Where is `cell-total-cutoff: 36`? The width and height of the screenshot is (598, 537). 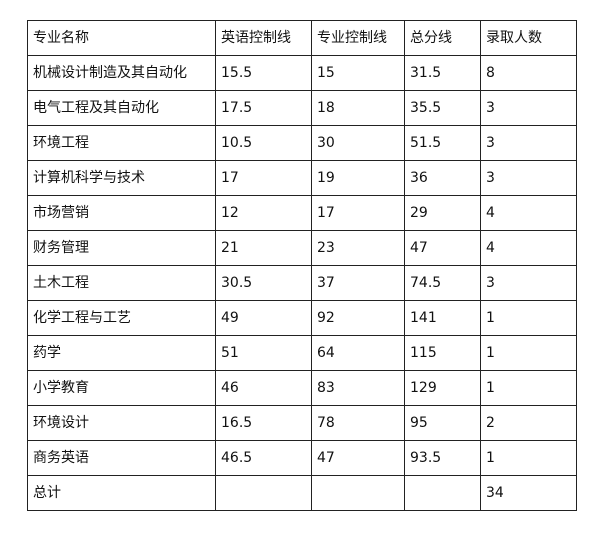 cell-total-cutoff: 36 is located at coordinates (442, 178).